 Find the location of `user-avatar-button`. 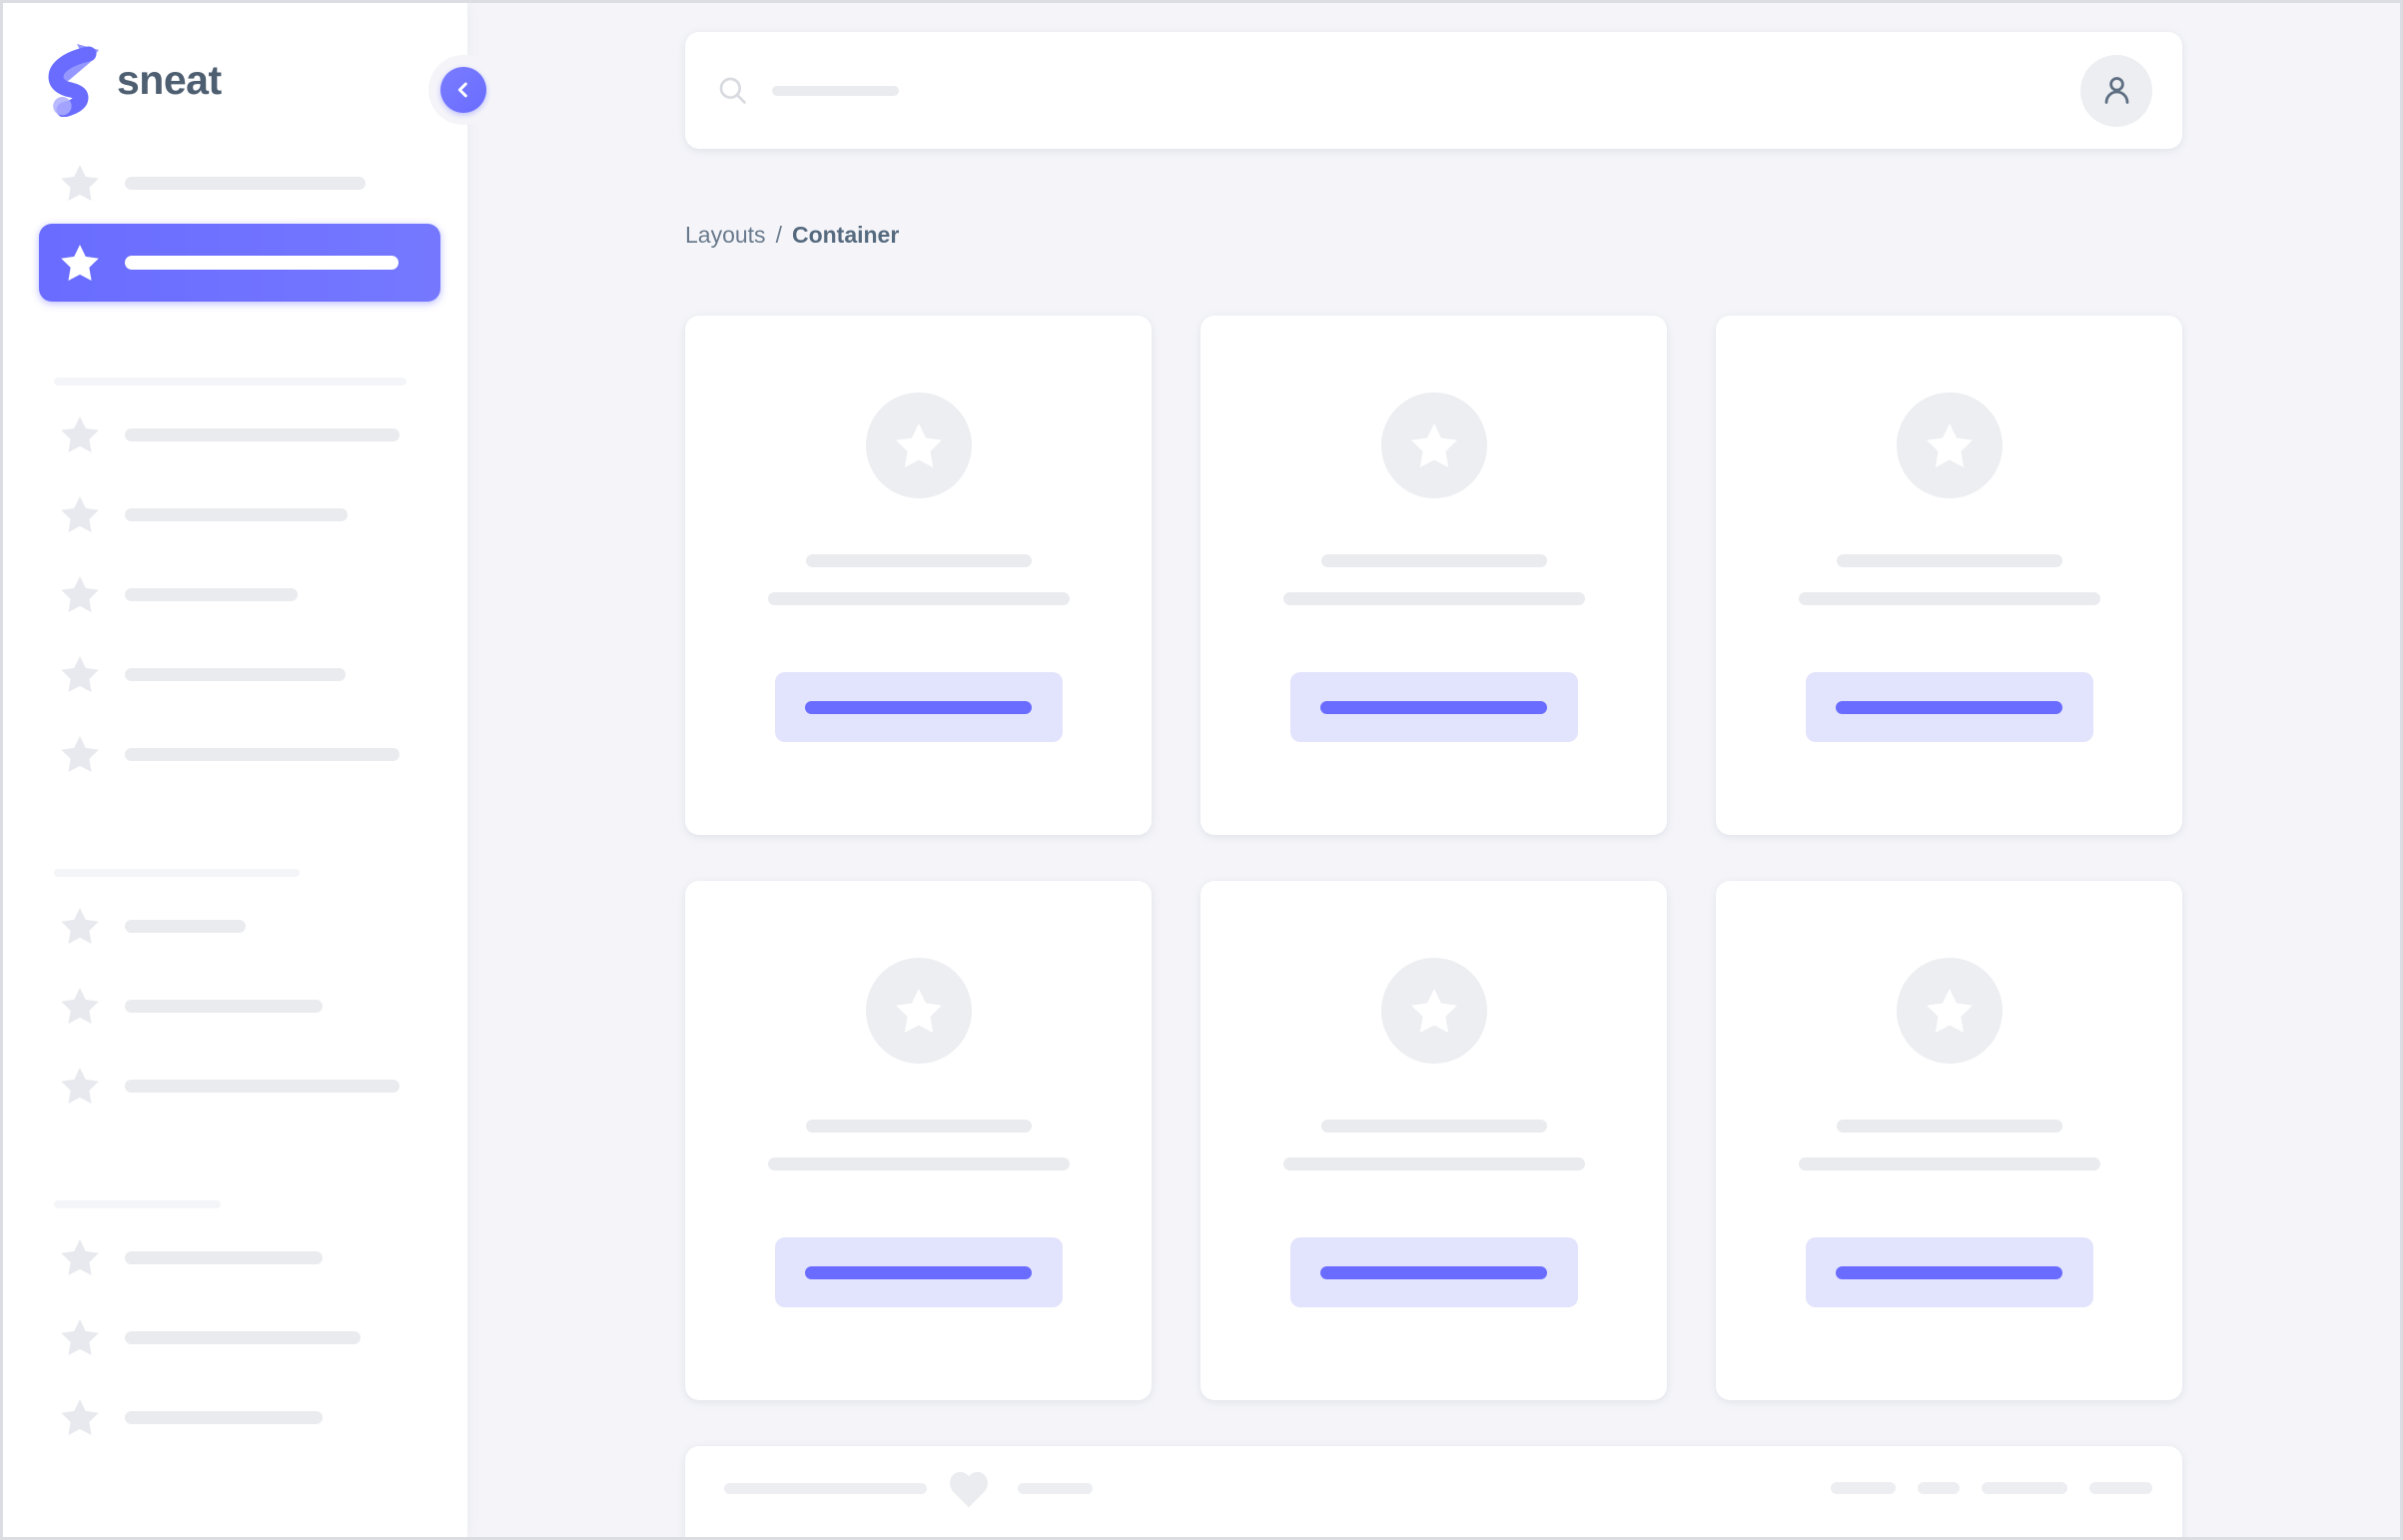

user-avatar-button is located at coordinates (2116, 90).